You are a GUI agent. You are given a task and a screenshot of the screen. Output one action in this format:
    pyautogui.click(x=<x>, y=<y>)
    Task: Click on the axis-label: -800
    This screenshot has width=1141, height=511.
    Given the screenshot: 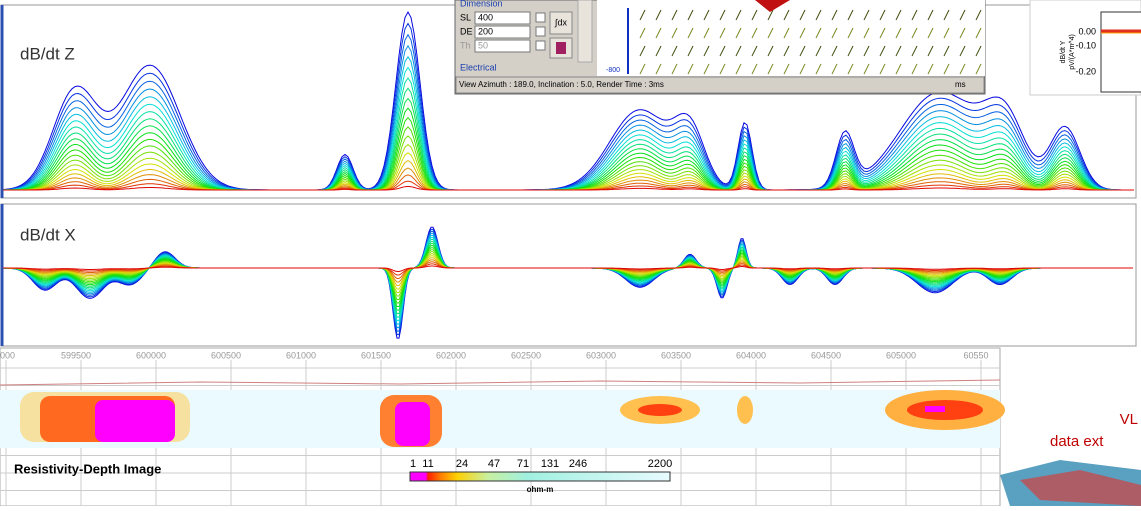 What is the action you would take?
    pyautogui.click(x=613, y=70)
    